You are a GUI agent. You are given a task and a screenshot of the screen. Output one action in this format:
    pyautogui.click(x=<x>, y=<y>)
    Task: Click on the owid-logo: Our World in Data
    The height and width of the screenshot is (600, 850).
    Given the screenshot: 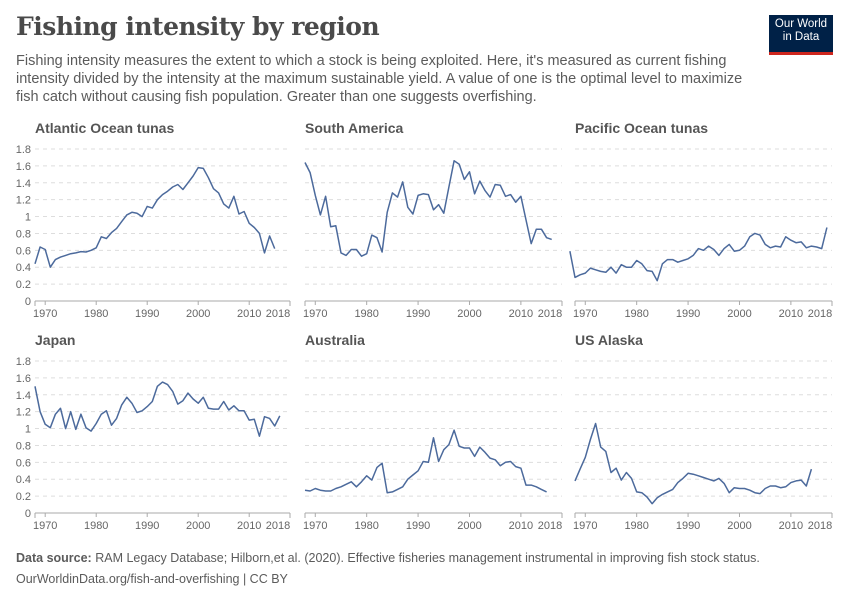 What is the action you would take?
    pyautogui.click(x=801, y=35)
    